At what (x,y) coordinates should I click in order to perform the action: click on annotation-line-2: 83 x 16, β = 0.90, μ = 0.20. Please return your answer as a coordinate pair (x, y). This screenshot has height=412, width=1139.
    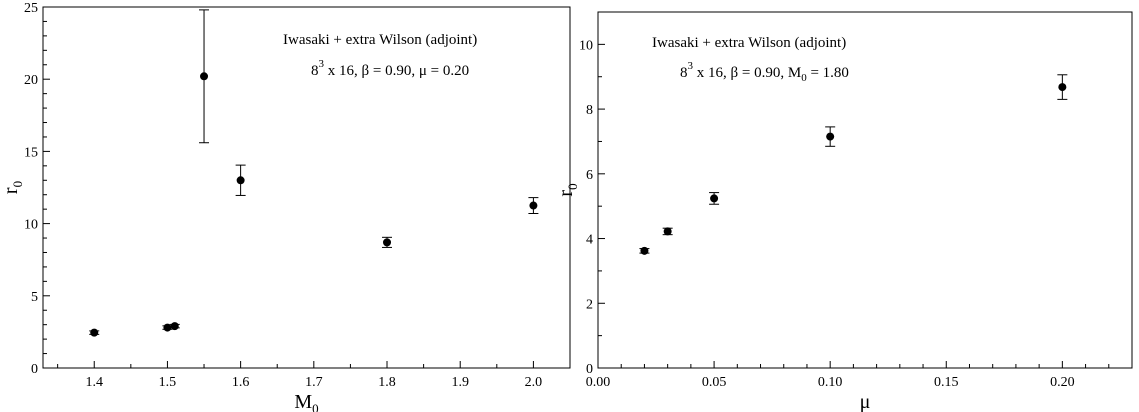
    Looking at the image, I should click on (390, 68).